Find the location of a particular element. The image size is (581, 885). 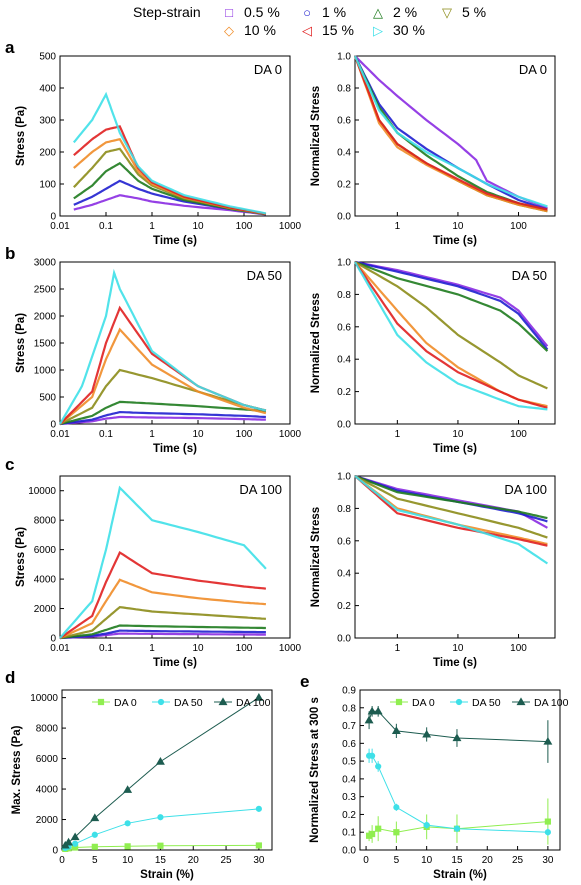

y-axis-label-b-left: Stress (Pa) is located at coordinates (21, 343).